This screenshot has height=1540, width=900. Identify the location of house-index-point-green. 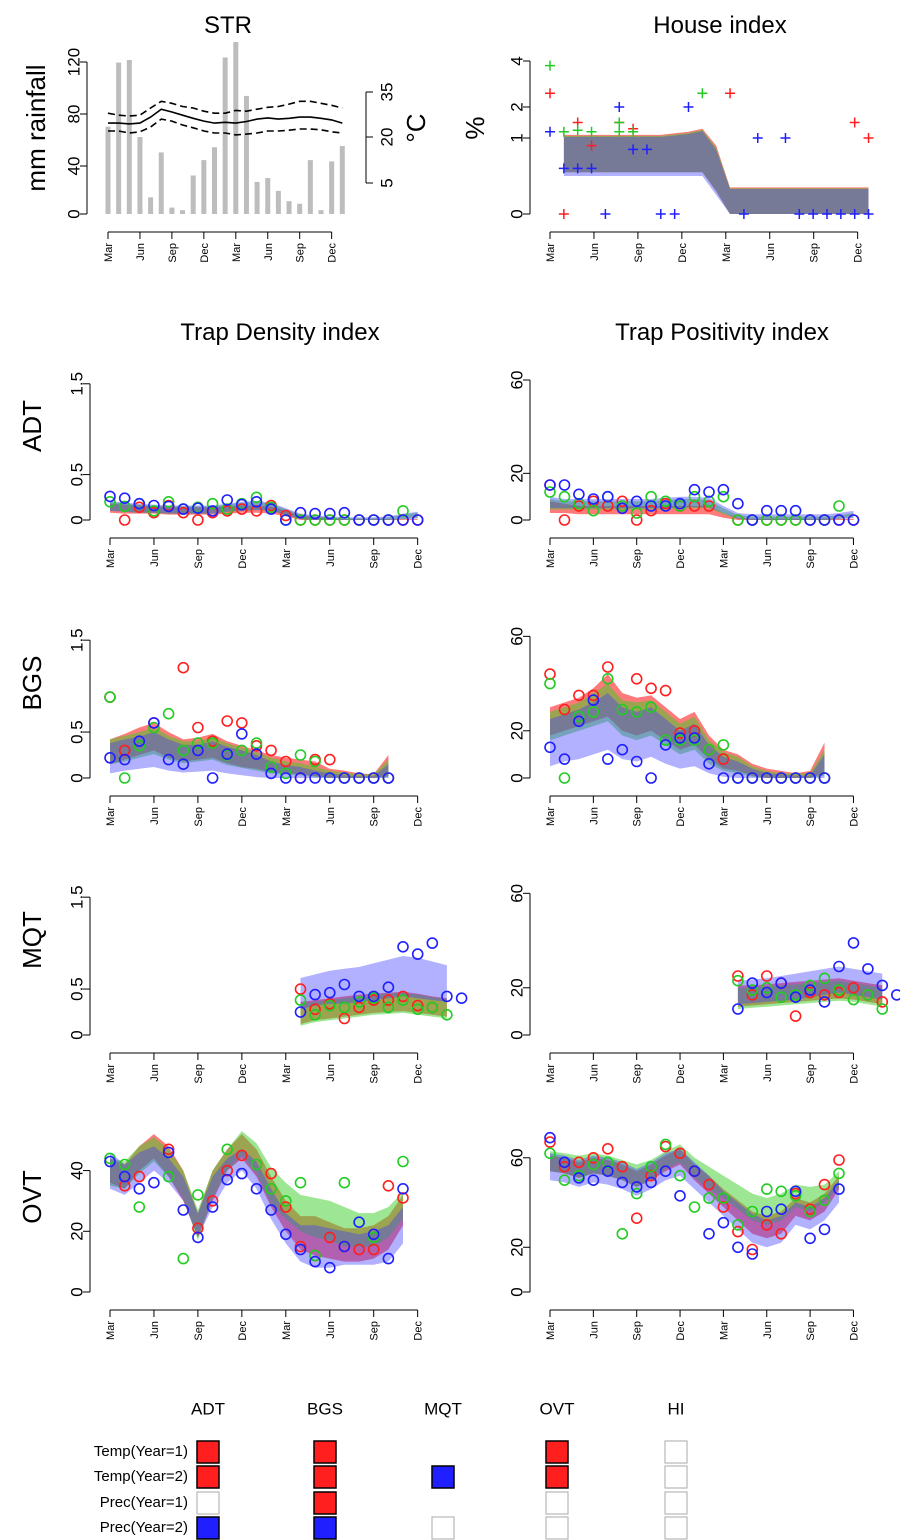
(619, 131).